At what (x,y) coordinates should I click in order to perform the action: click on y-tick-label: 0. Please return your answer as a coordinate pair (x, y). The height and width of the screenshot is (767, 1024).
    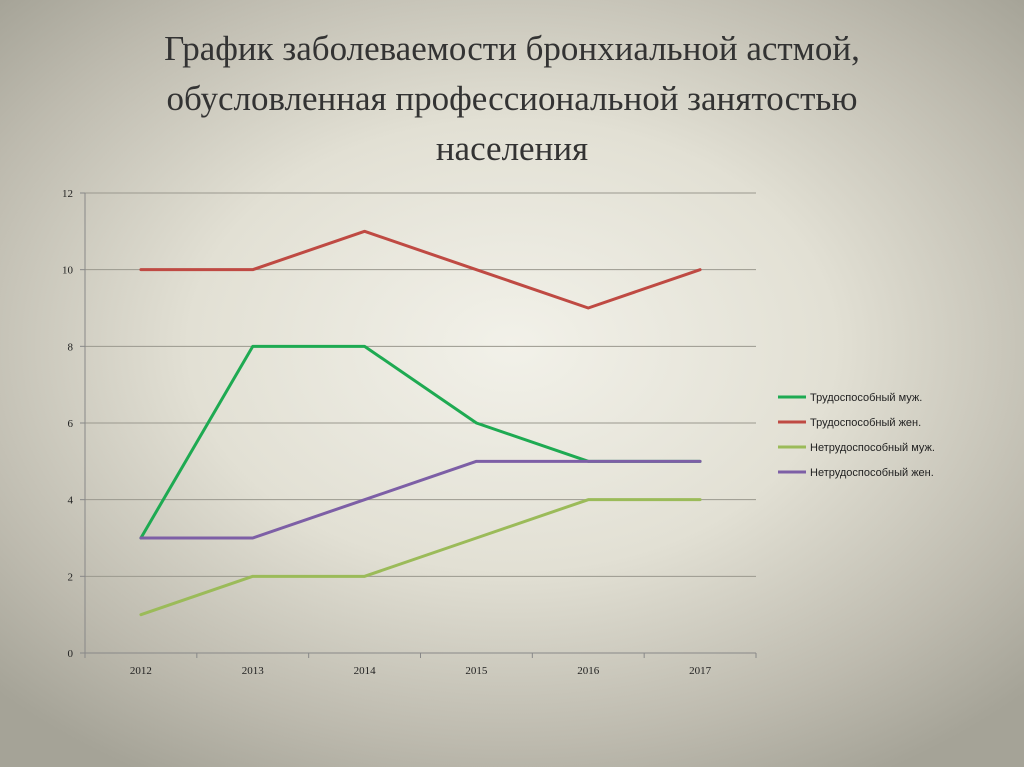
    Looking at the image, I should click on (71, 654).